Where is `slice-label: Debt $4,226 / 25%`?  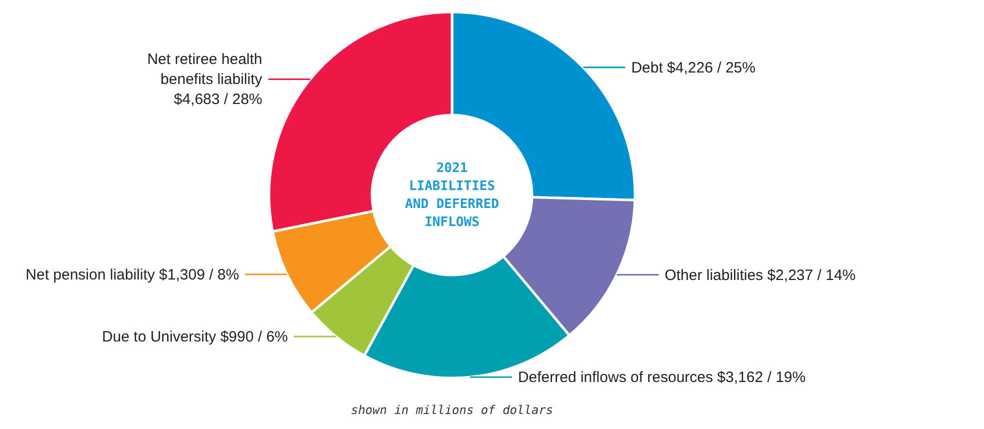
slice-label: Debt $4,226 / 25% is located at coordinates (693, 67).